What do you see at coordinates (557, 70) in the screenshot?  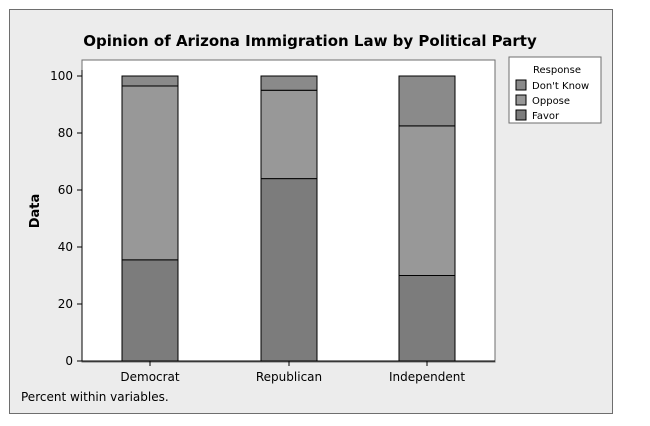 I see `legend-title: Response` at bounding box center [557, 70].